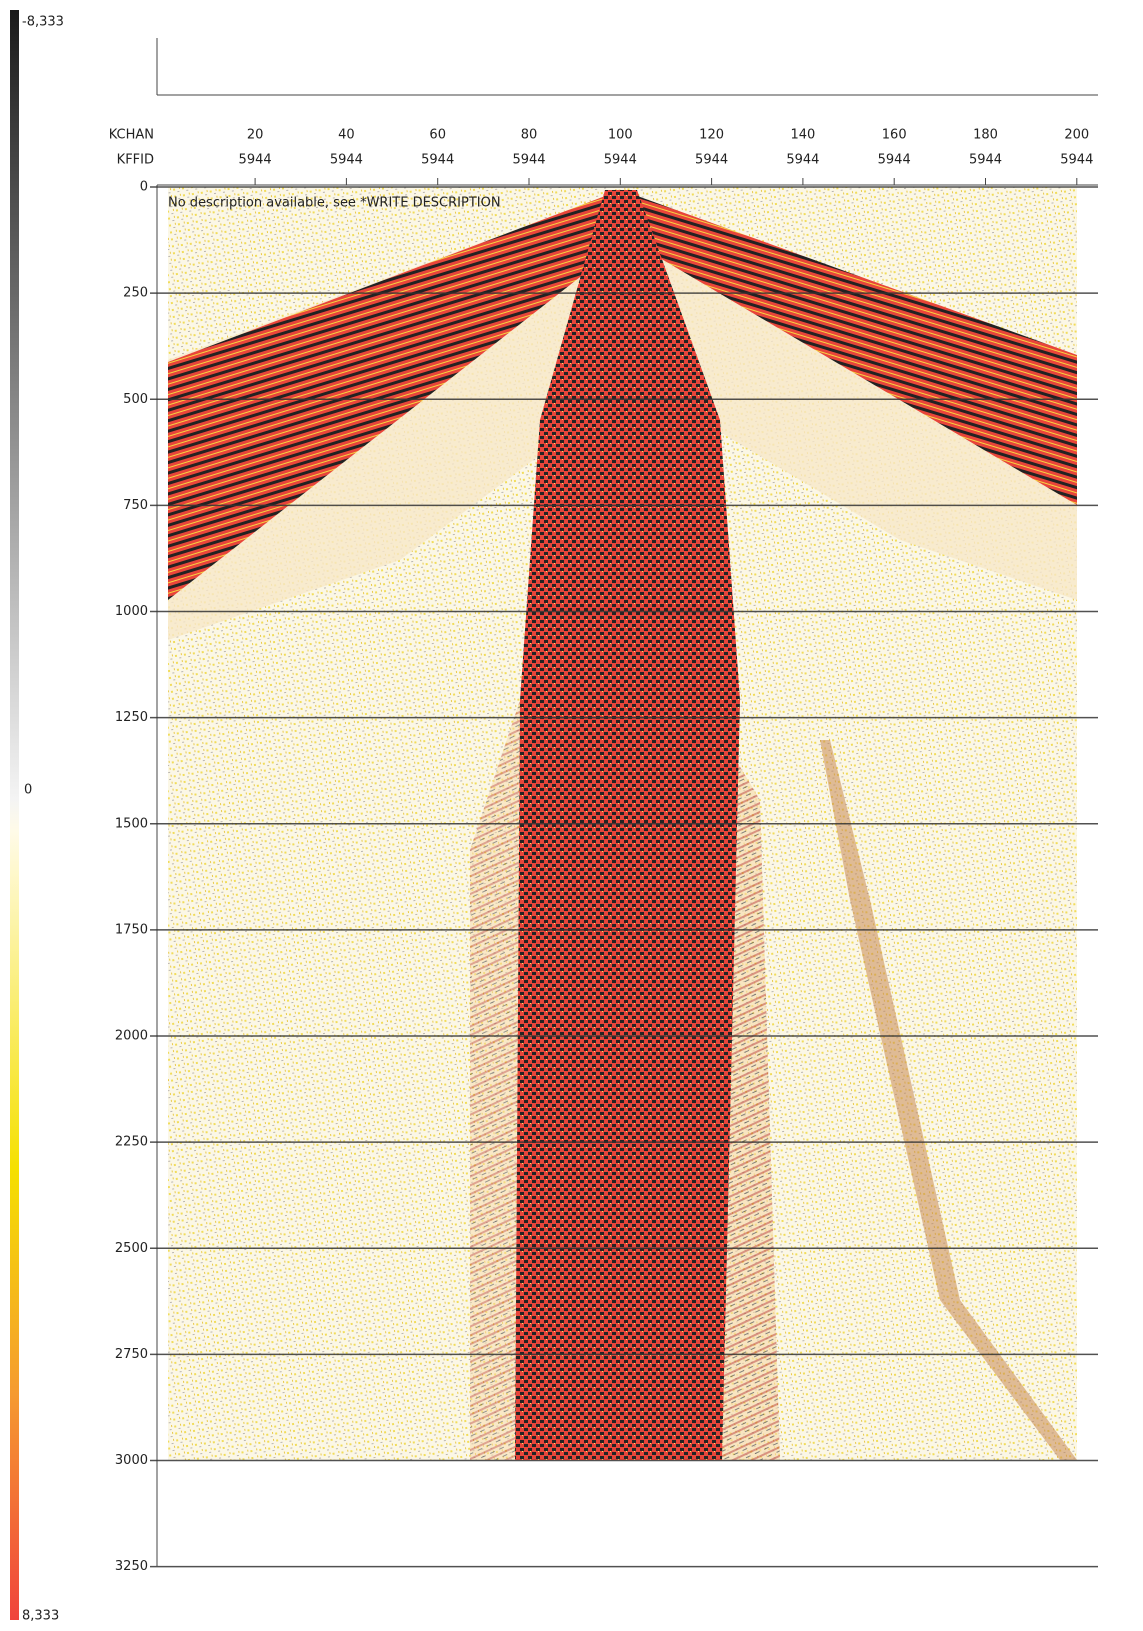 Image resolution: width=1143 pixels, height=1631 pixels. I want to click on y-tick-label: 2750, so click(131, 1354).